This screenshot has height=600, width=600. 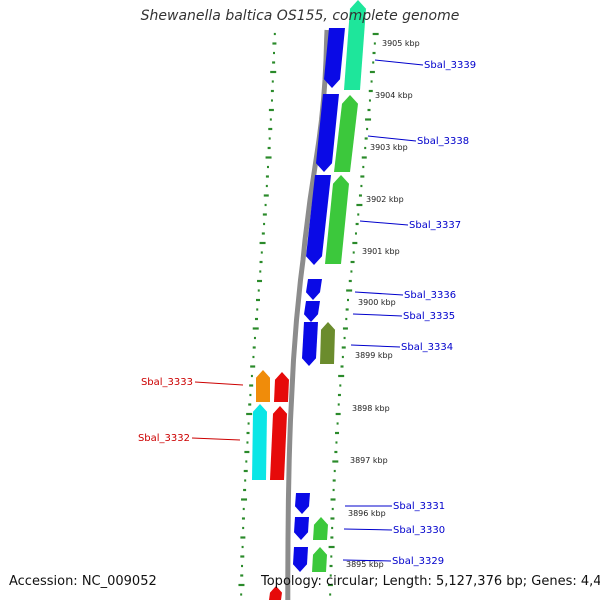 I want to click on kbp-marker: 3895 kbp, so click(x=365, y=564).